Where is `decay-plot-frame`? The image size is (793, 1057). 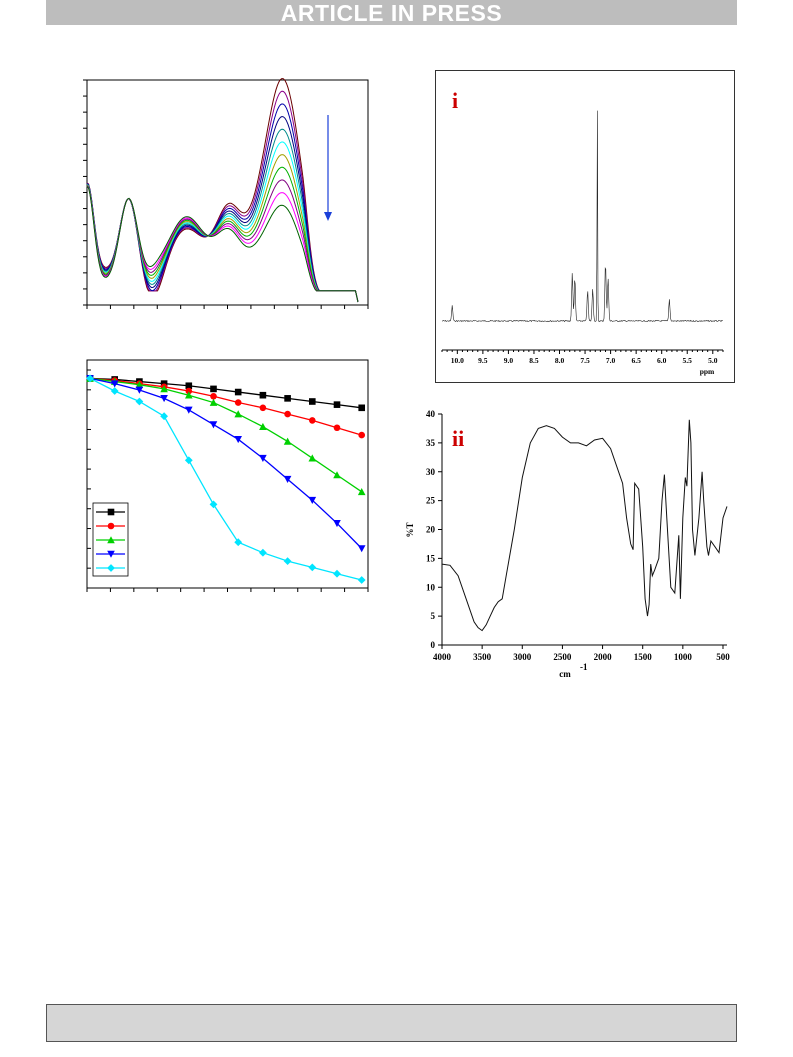 decay-plot-frame is located at coordinates (227, 474).